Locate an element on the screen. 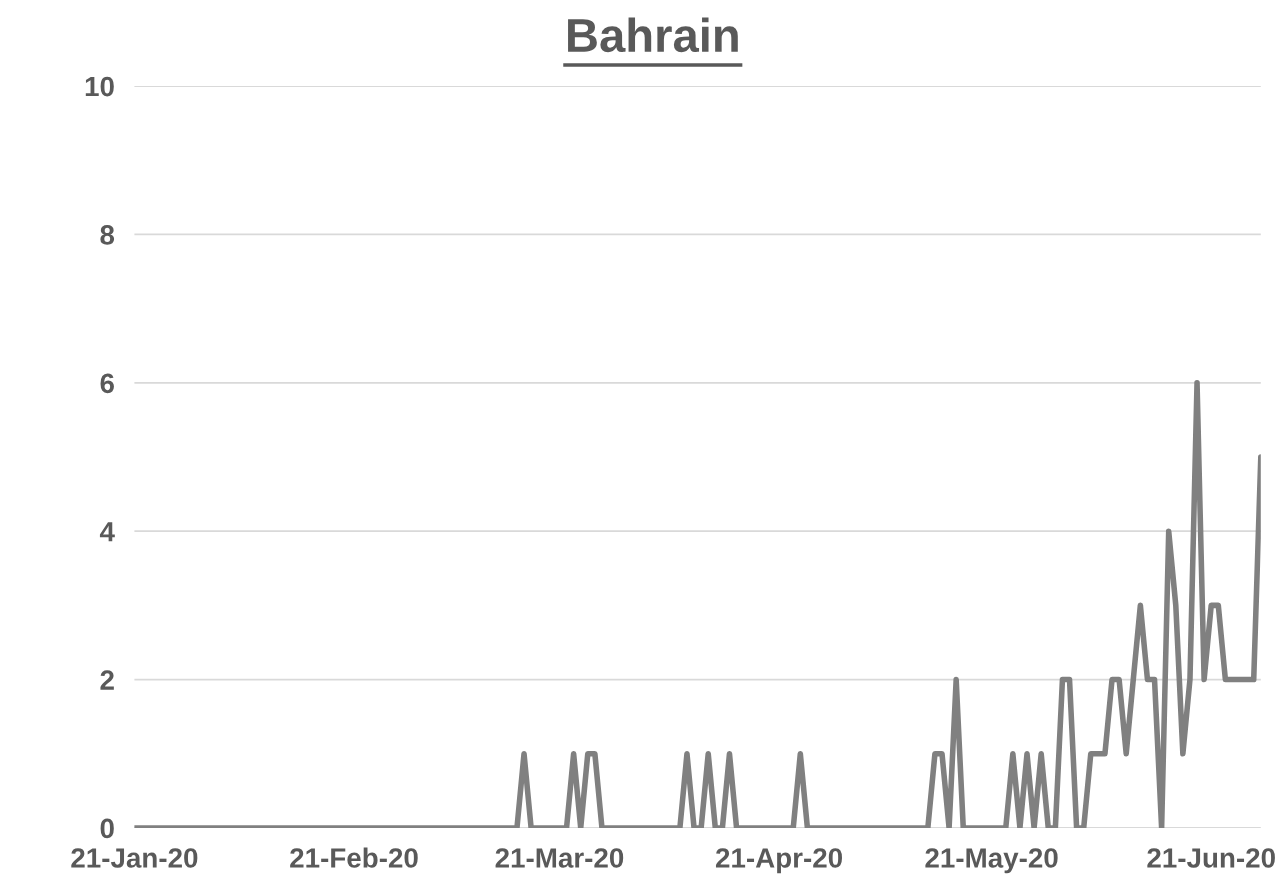  y-tick-label: 6 is located at coordinates (107, 383).